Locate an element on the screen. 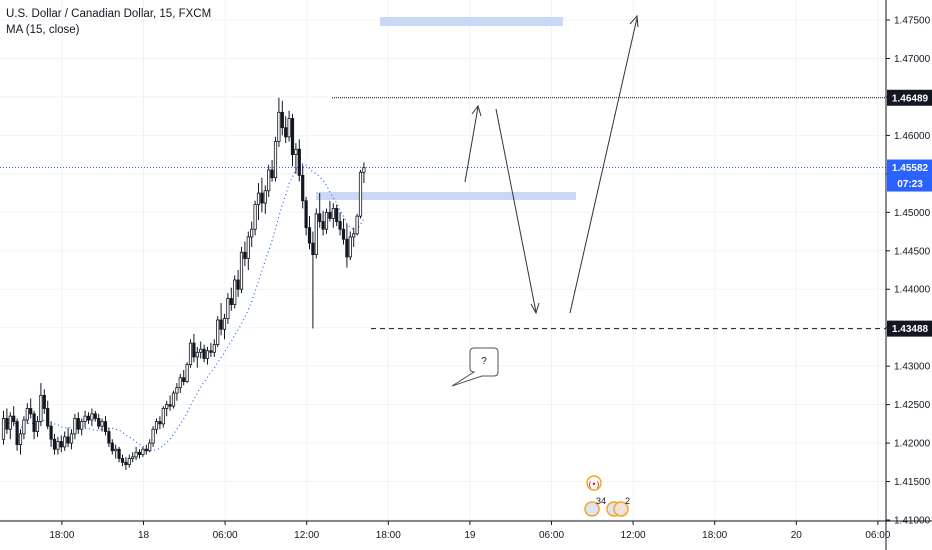 Image resolution: width=932 pixels, height=550 pixels. y-tick-label: 1.47500 is located at coordinates (912, 21).